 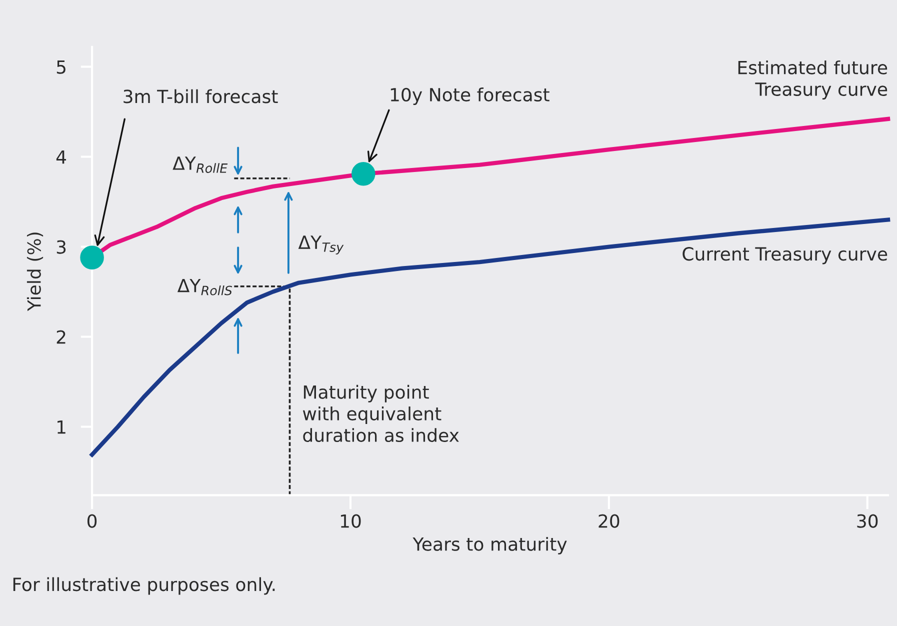 What do you see at coordinates (350, 521) in the screenshot?
I see `x-tick-label: 10` at bounding box center [350, 521].